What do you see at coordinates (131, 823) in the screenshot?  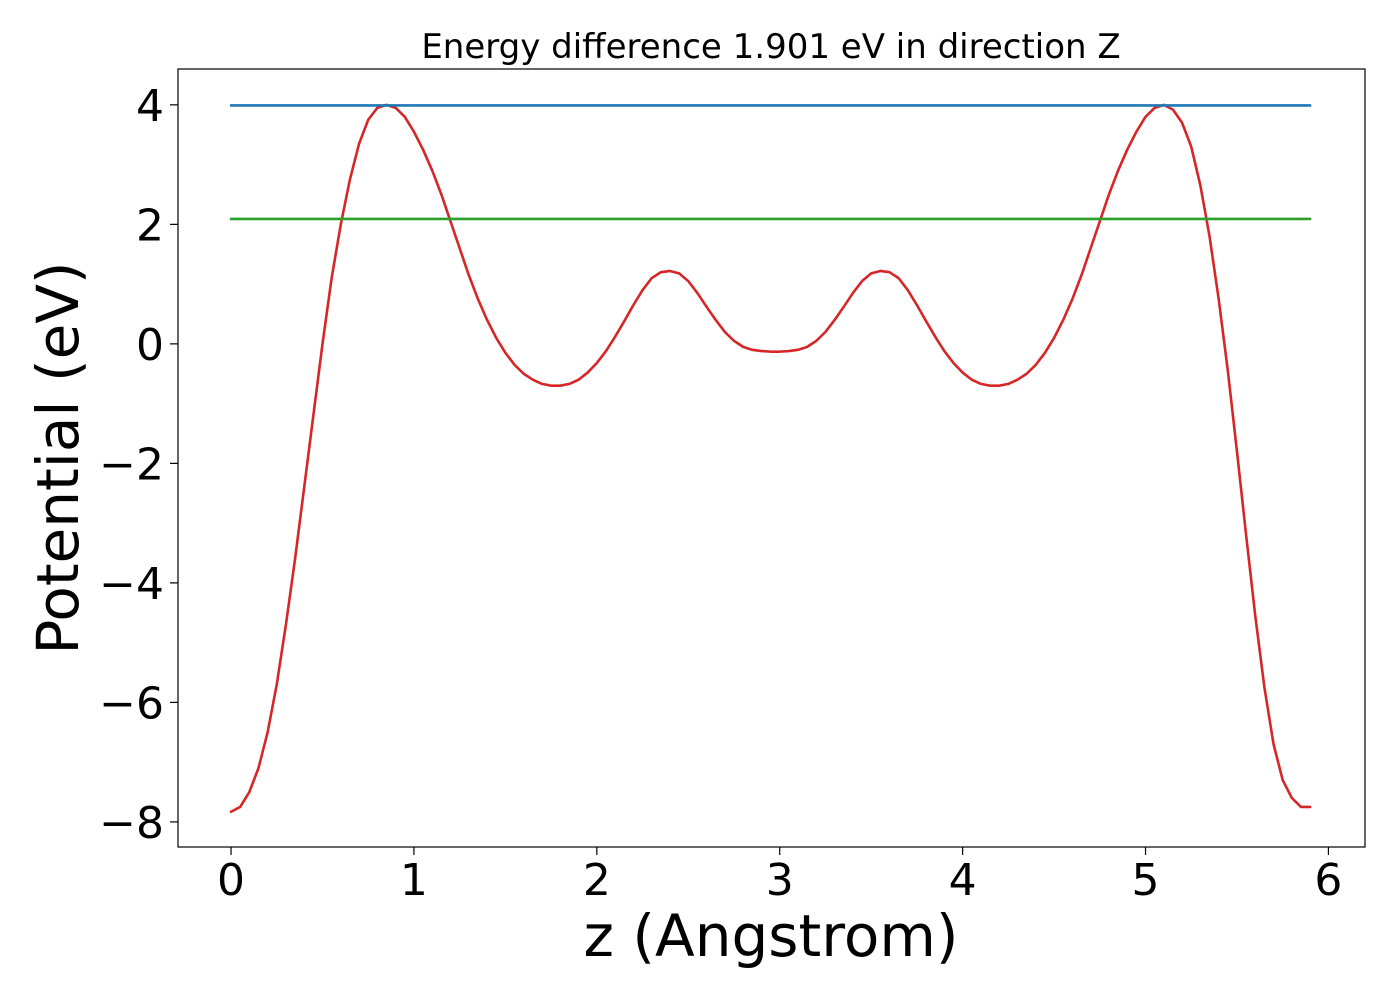 I see `y-tick-label: −8` at bounding box center [131, 823].